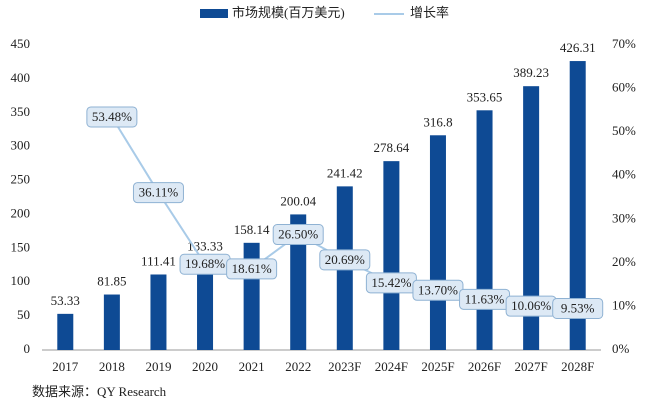  Describe the element at coordinates (298, 200) in the screenshot. I see `bar-value-label: 200.04` at that location.